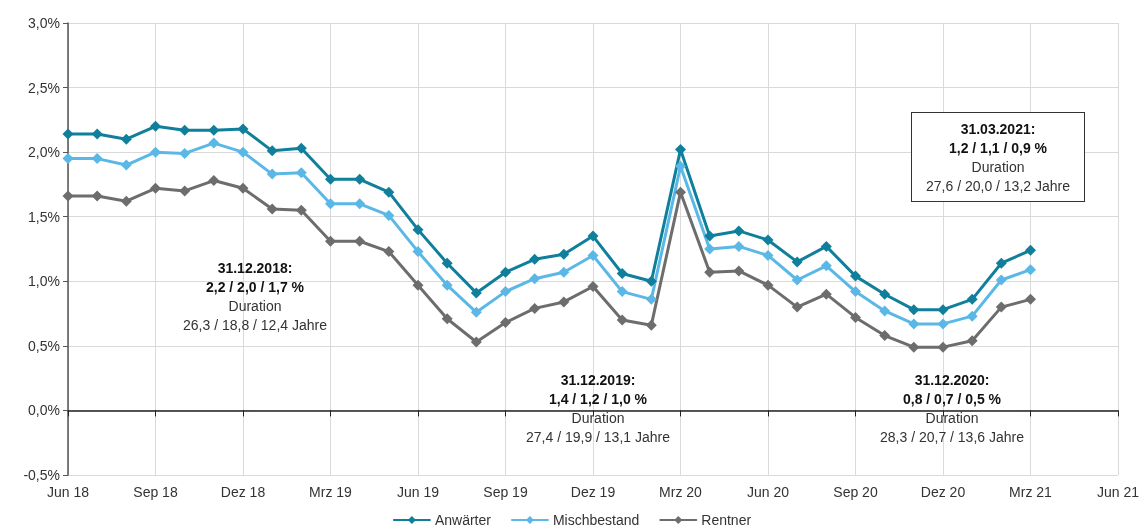 This screenshot has width=1144, height=532. I want to click on y-tick-label: 0,0%, so click(44, 410).